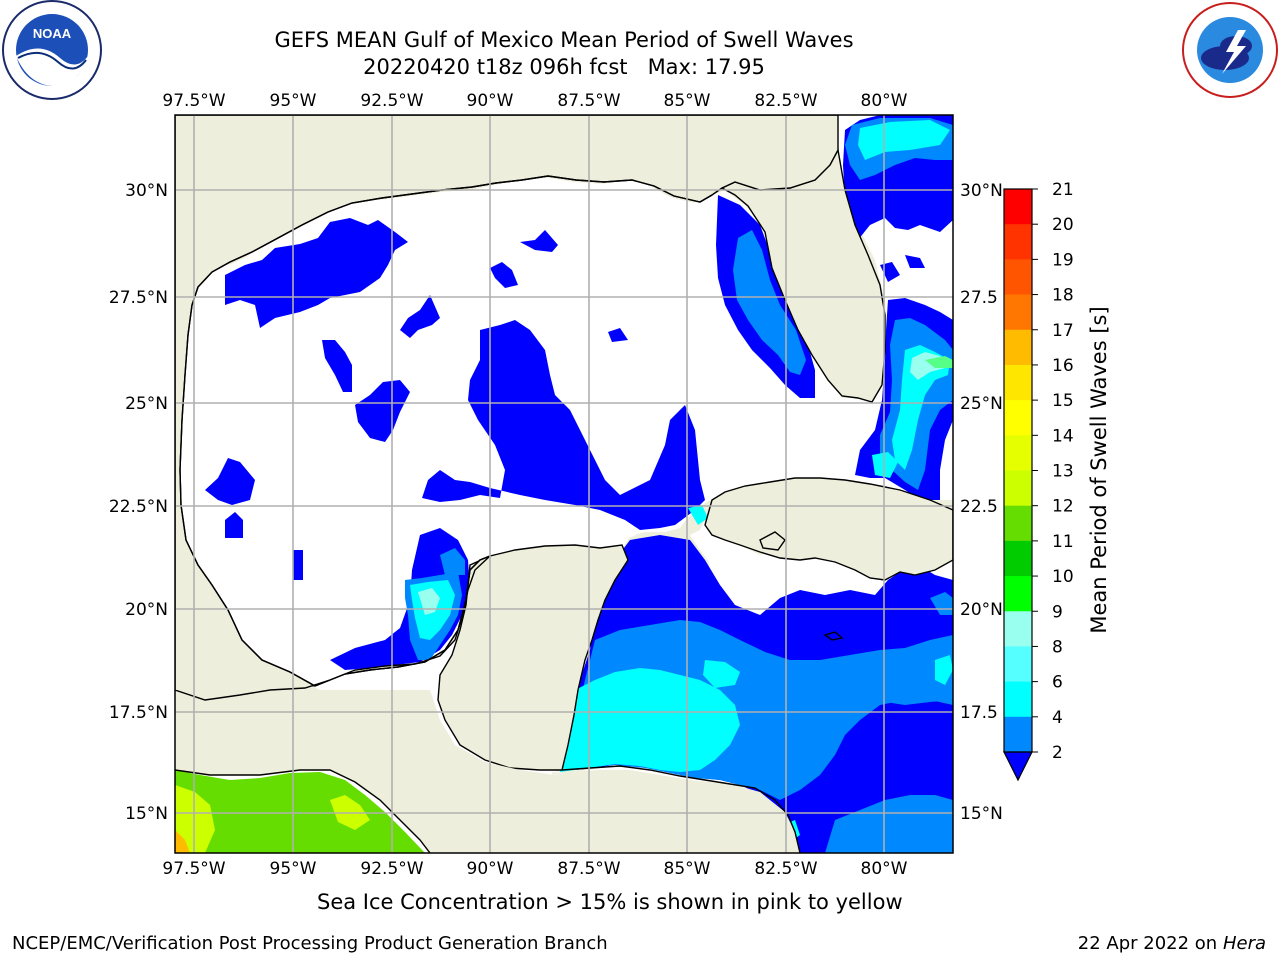  I want to click on longitude-labels-bottom: 97.5°W 95°W 92.5°W 90°W 87.5°W 85°W 82.5°W 80°W, so click(534, 869).